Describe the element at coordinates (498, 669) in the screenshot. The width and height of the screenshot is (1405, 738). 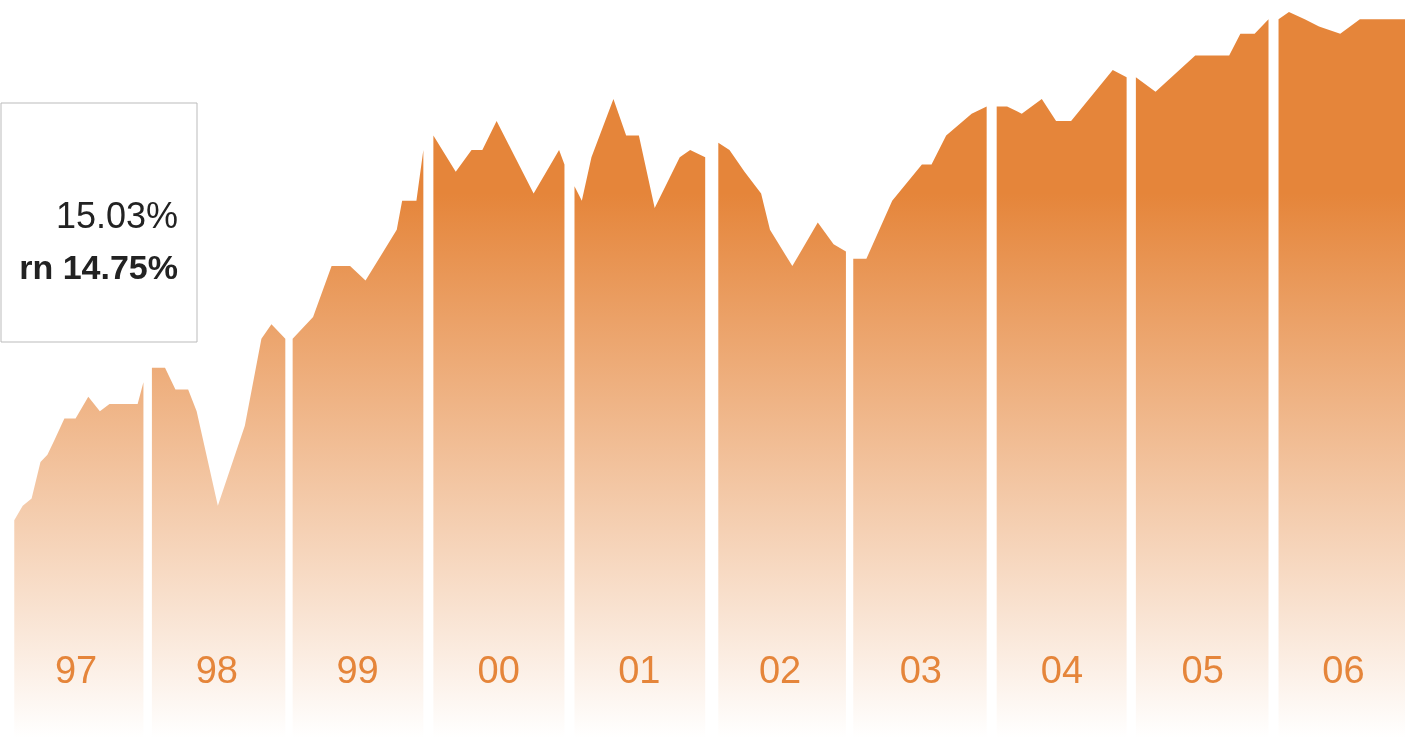
I see `x-tick-label: 00` at that location.